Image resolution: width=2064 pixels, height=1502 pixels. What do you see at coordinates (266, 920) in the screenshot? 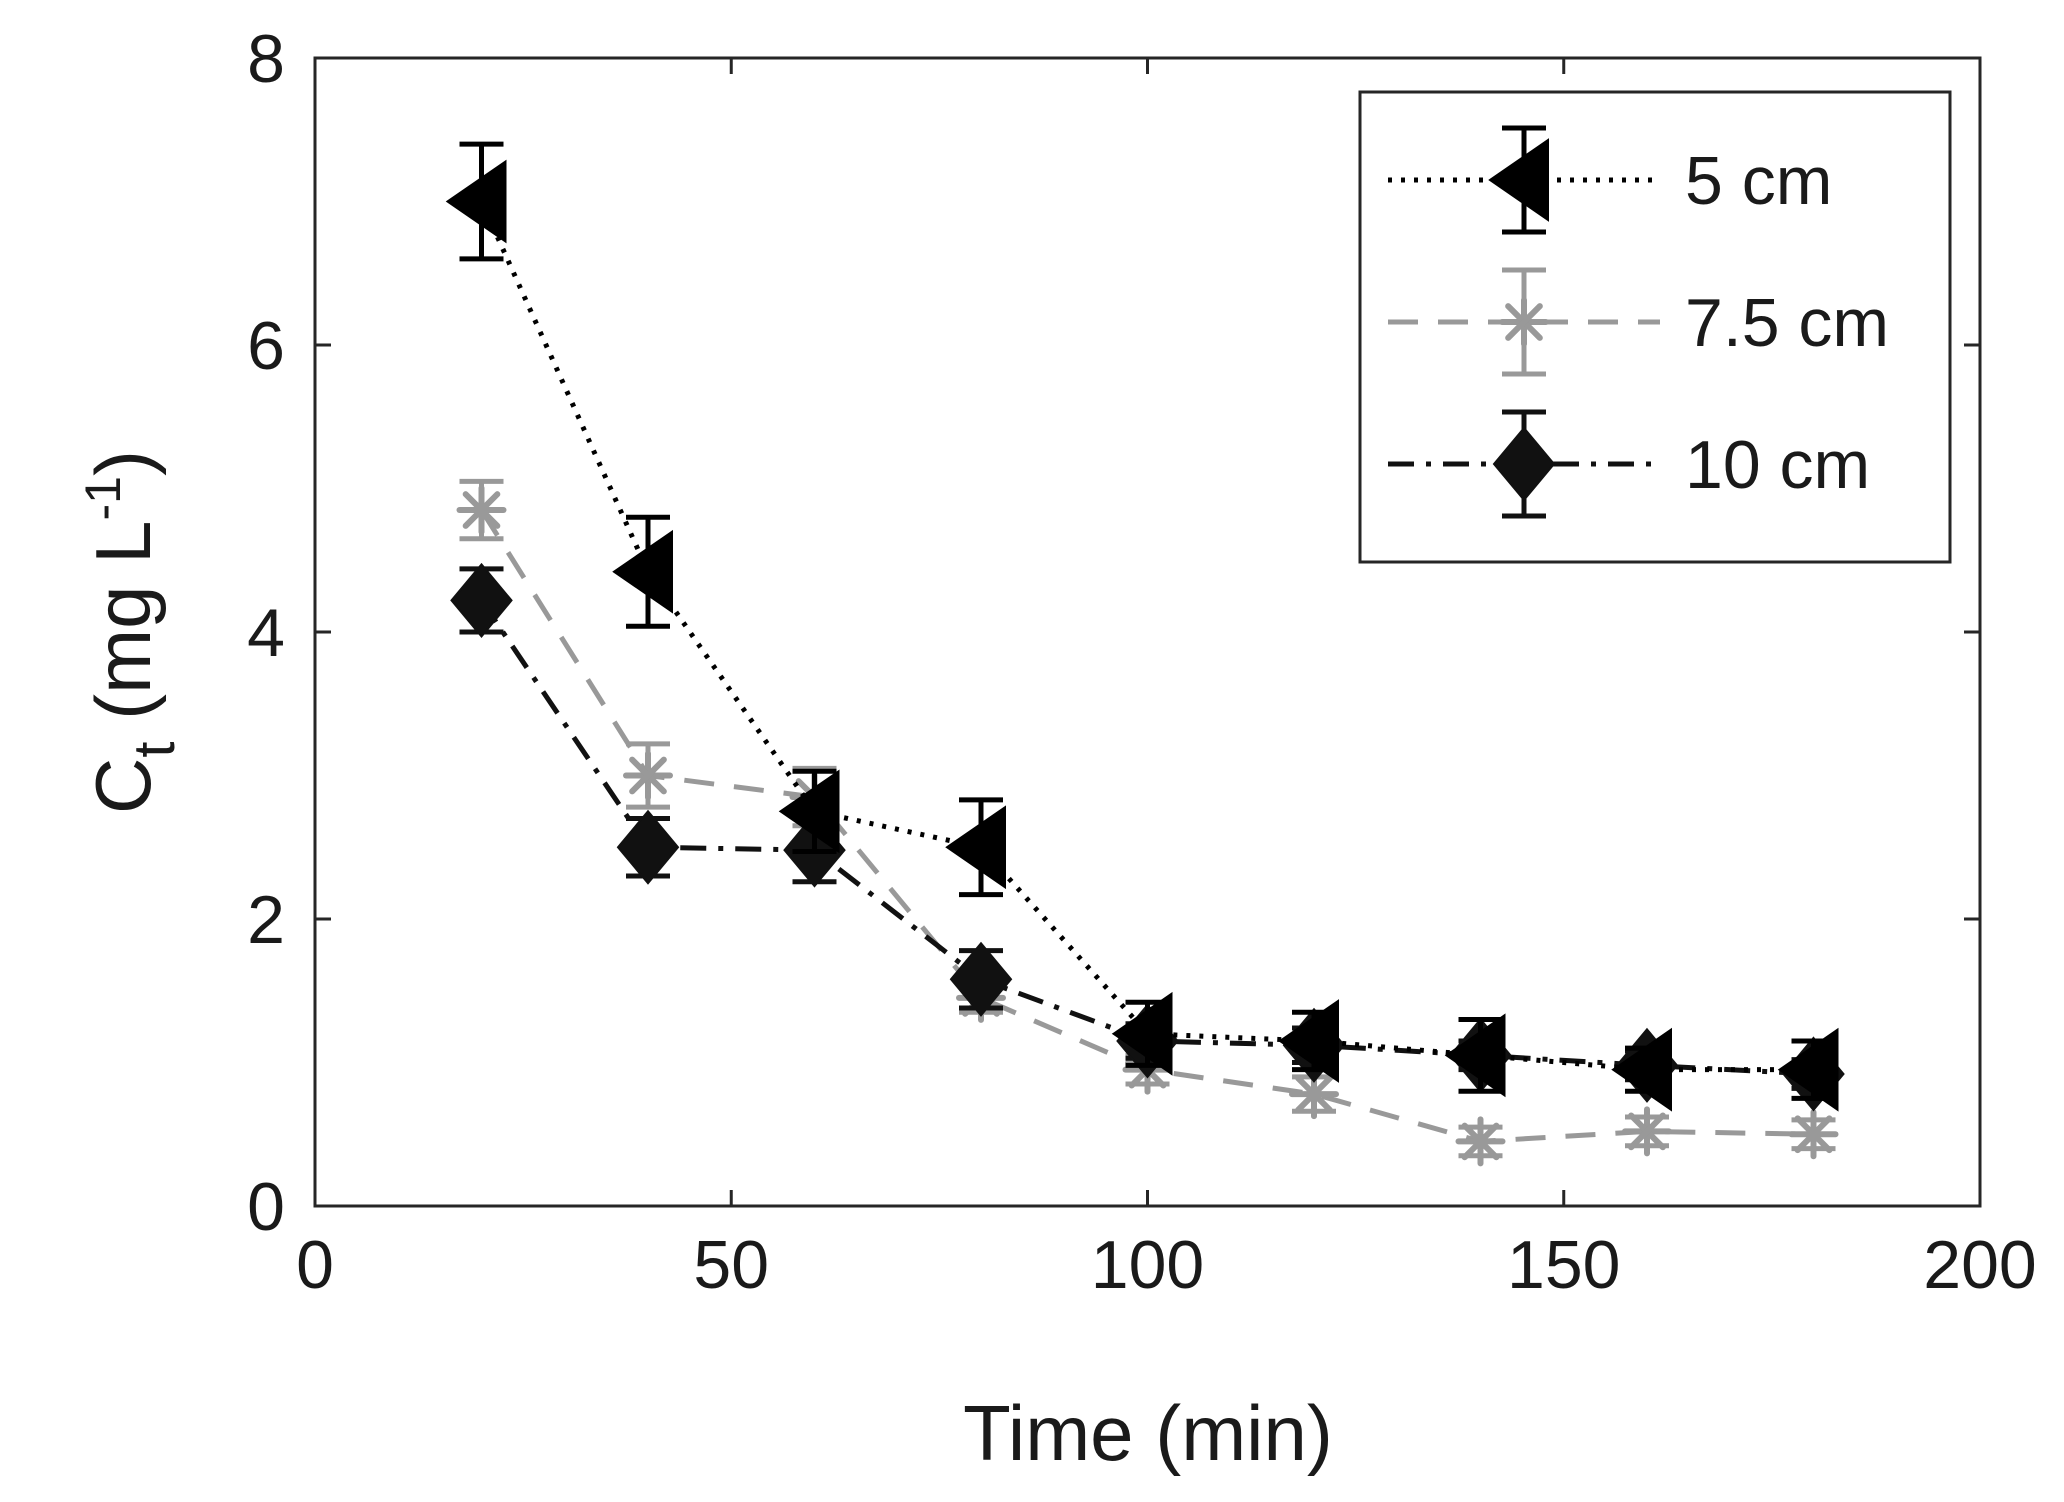
I see `y-tick-label: 2` at bounding box center [266, 920].